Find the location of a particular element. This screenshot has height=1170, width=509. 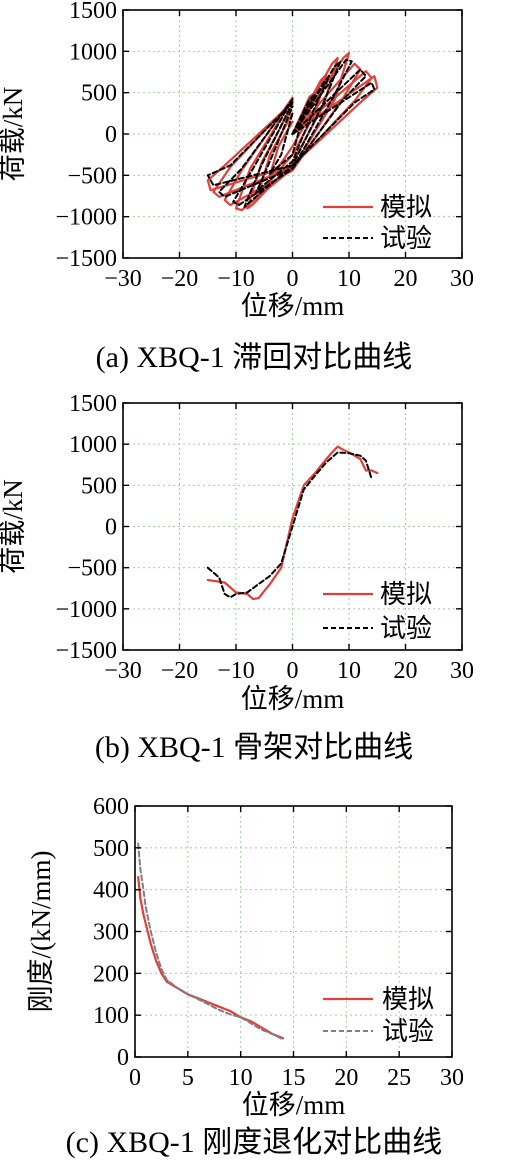

x-tick-label: 15 is located at coordinates (294, 1078).